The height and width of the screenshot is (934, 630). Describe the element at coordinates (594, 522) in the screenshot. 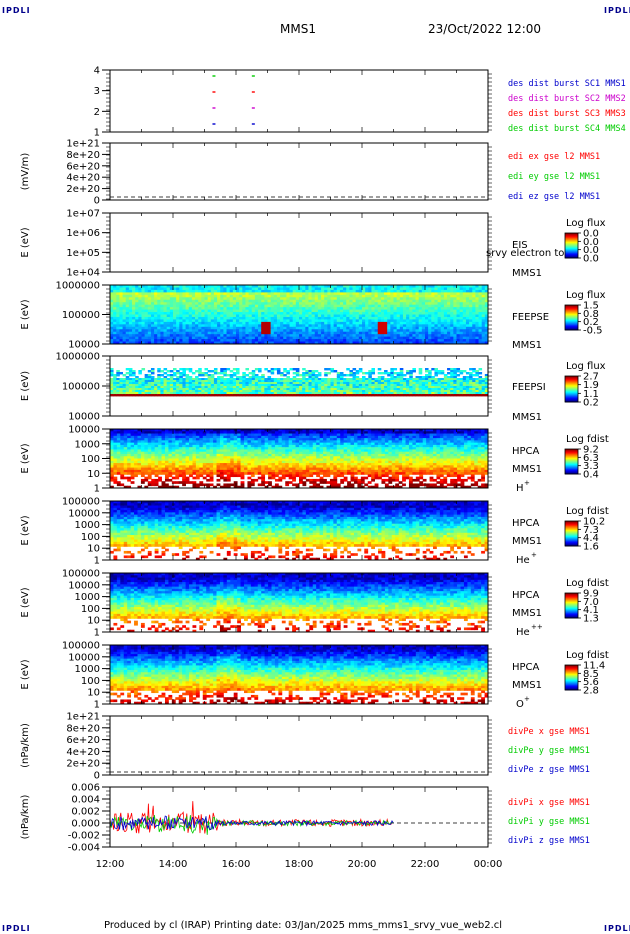

I see `colorbar-tick-label: 10.2` at that location.